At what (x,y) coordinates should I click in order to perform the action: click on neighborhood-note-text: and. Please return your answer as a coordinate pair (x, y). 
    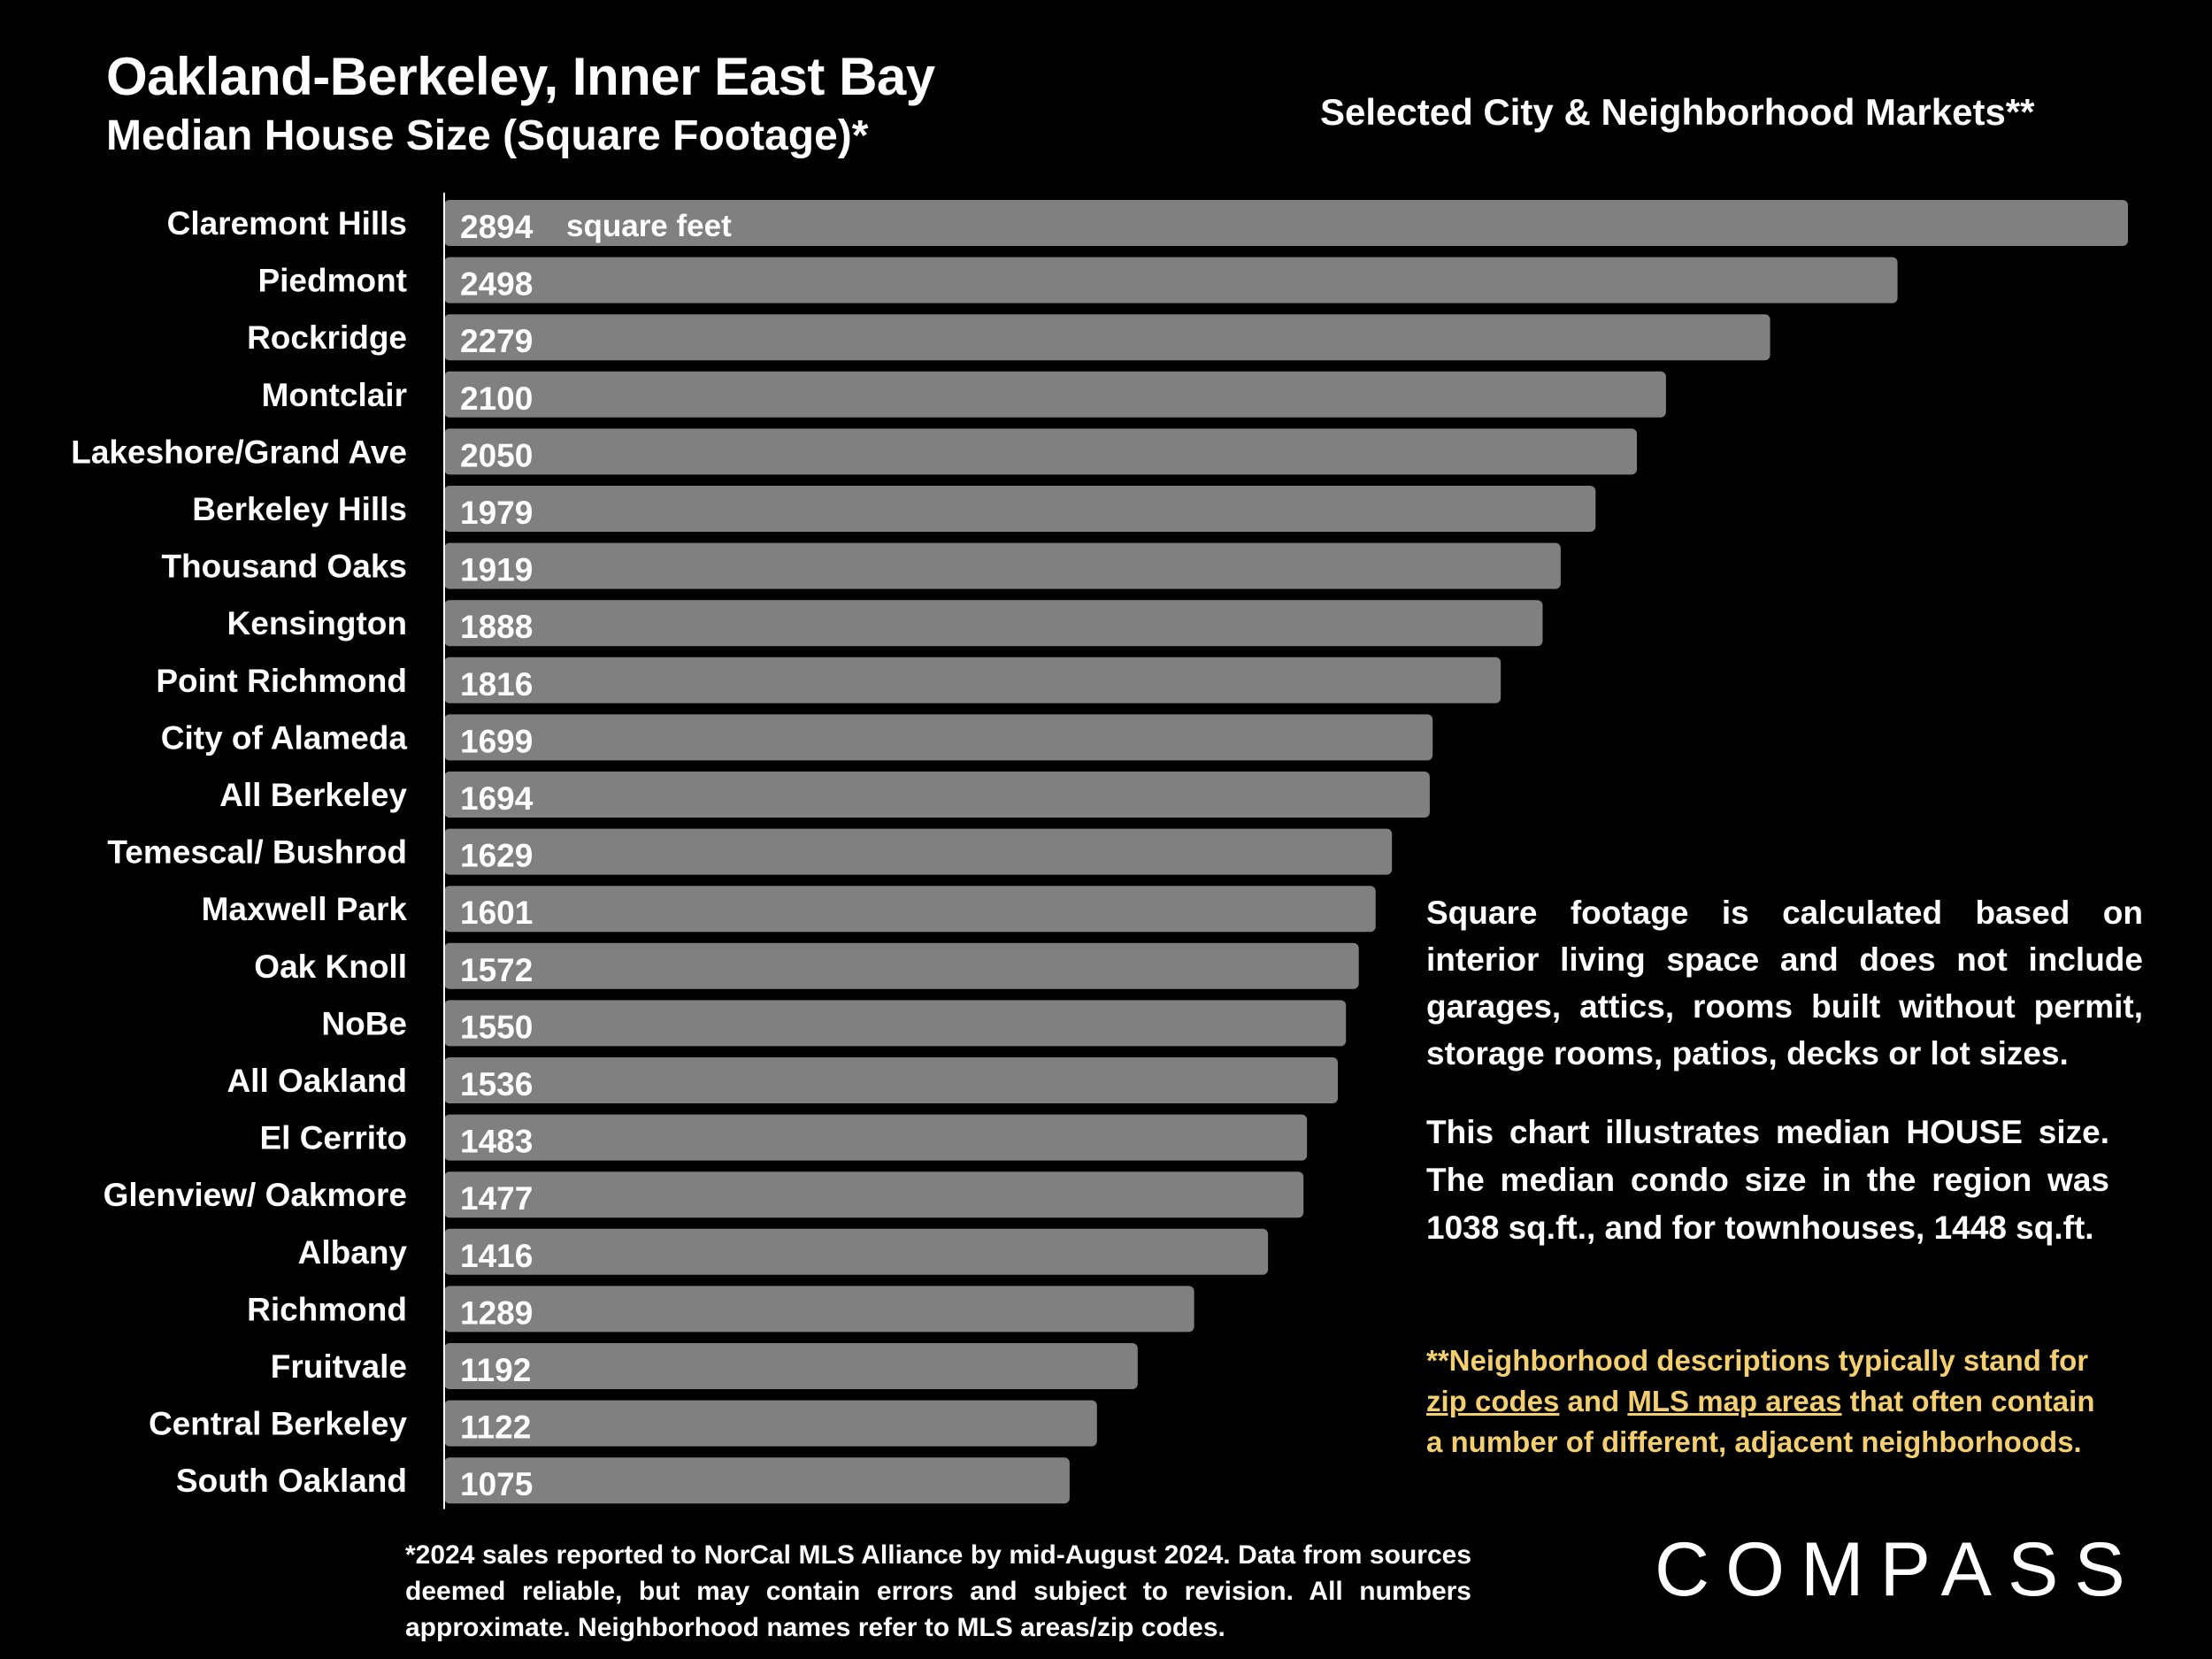
    Looking at the image, I should click on (1593, 1401).